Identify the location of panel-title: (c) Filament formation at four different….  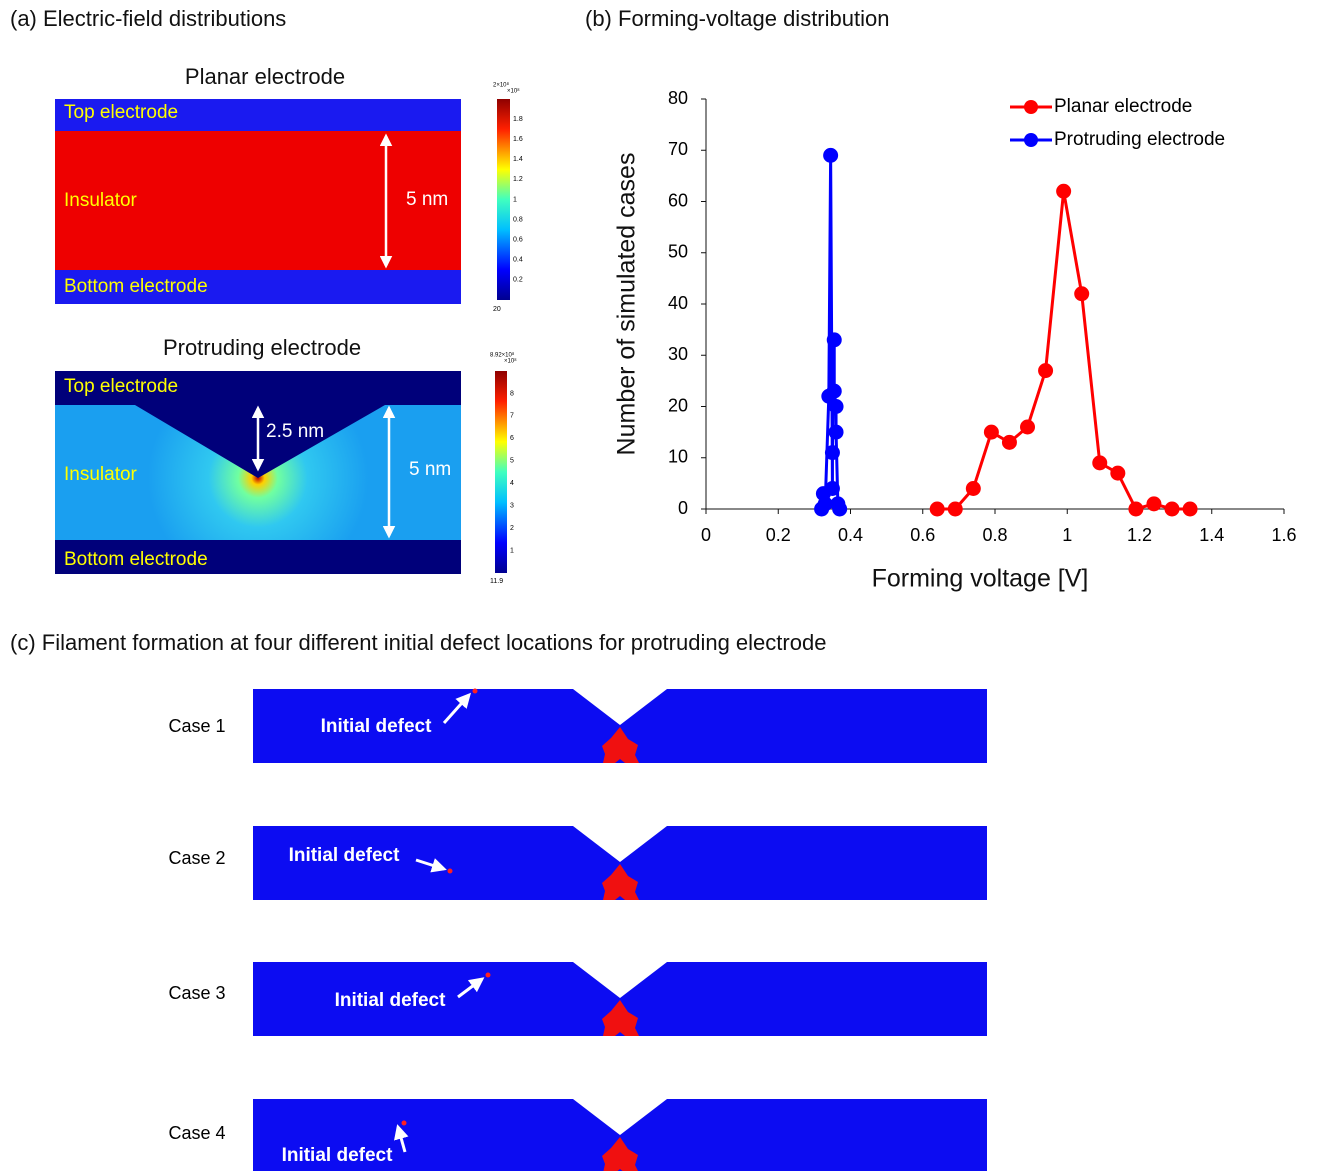
(418, 642).